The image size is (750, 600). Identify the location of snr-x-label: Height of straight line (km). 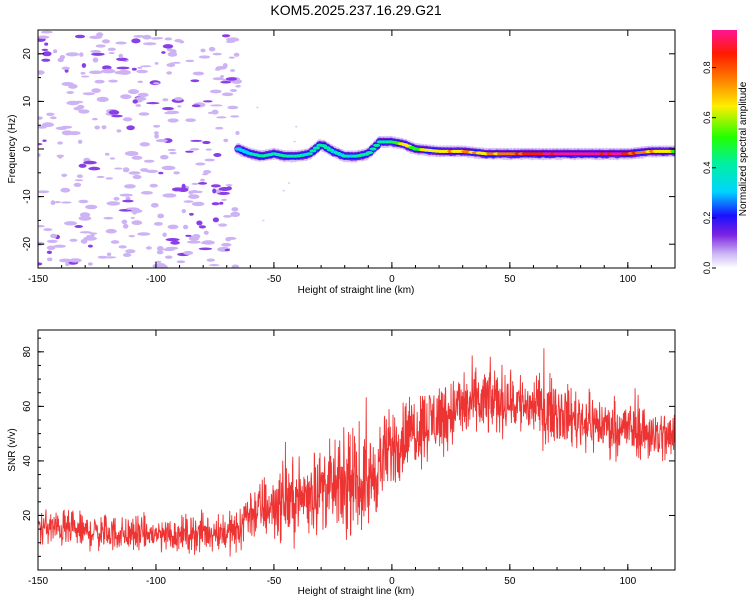
(356, 591).